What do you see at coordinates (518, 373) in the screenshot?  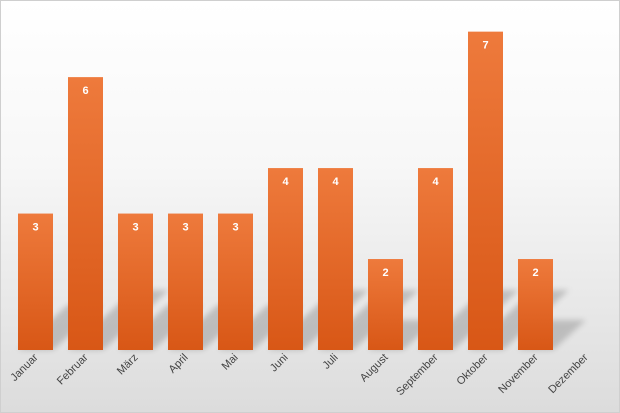 I see `x-tick-label: November` at bounding box center [518, 373].